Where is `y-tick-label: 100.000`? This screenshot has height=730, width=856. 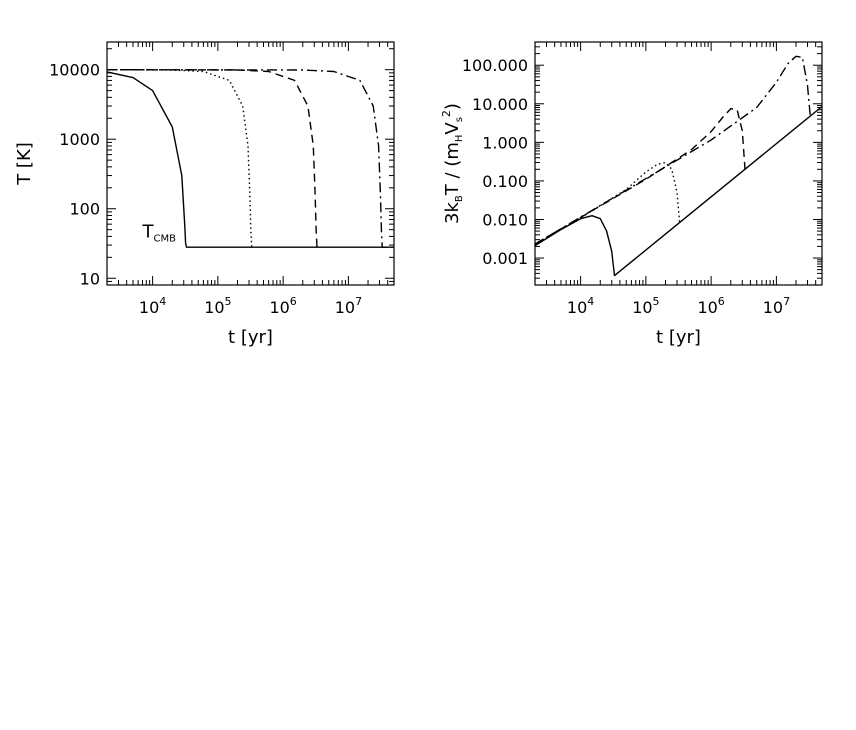
y-tick-label: 100.000 is located at coordinates (495, 65).